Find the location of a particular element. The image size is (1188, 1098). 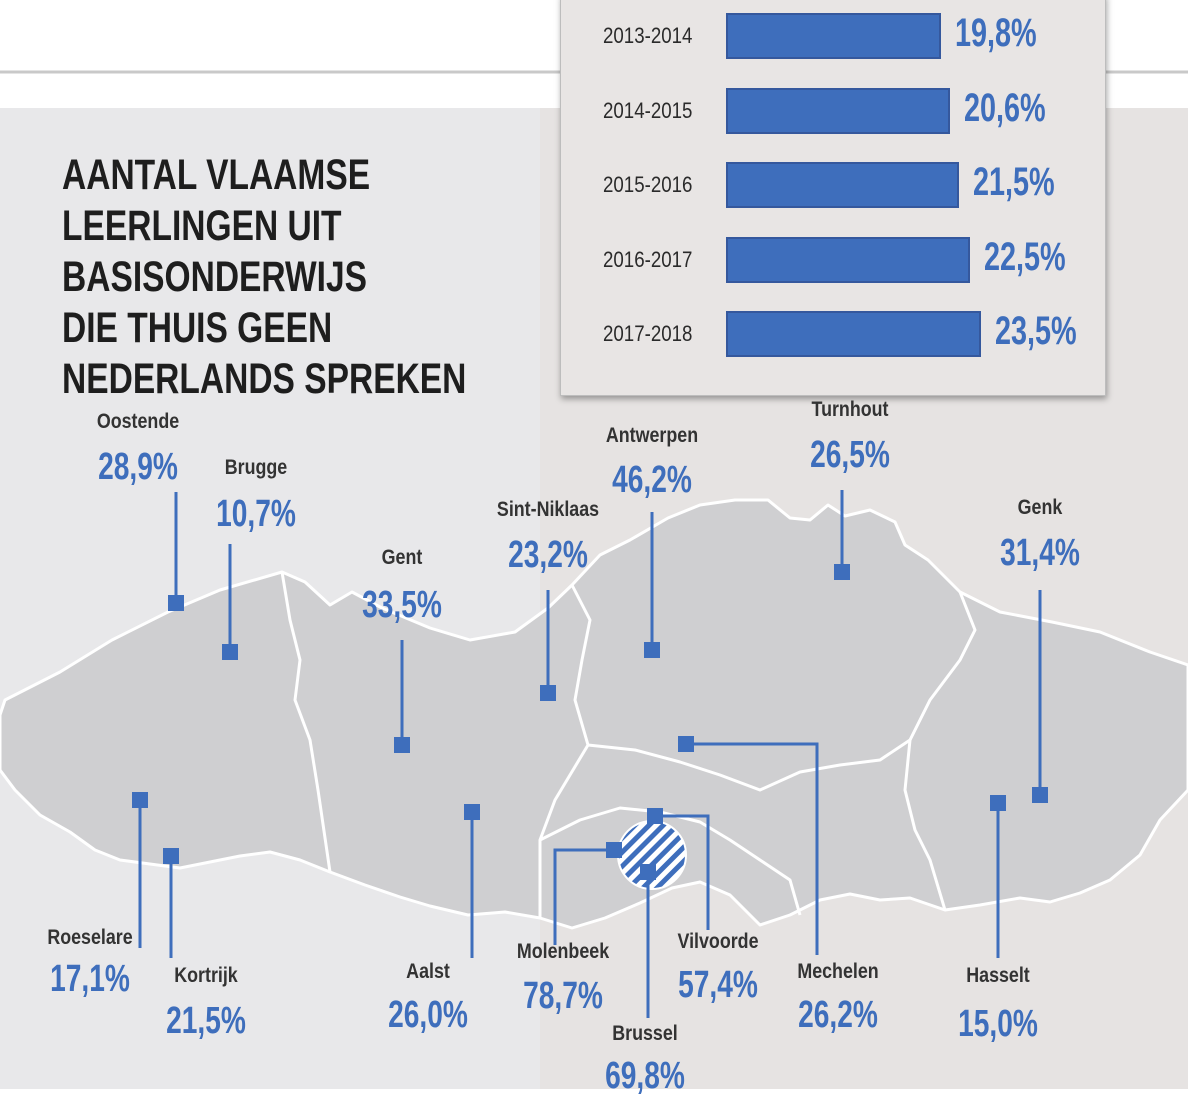

city-value: 78,7% is located at coordinates (563, 996).